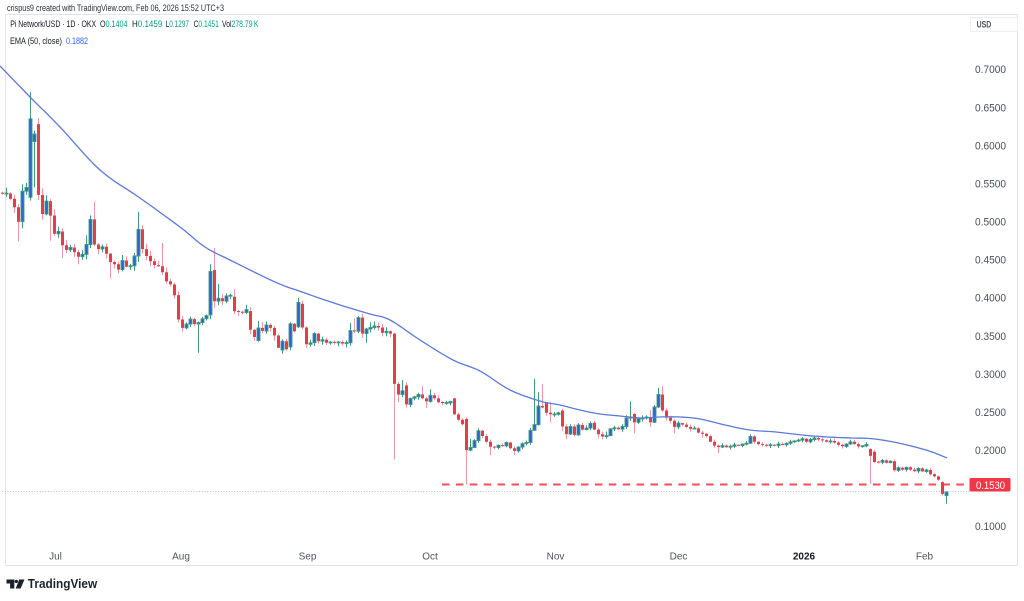 Image resolution: width=1024 pixels, height=601 pixels. I want to click on svg-text: 0.5500, so click(990, 185).